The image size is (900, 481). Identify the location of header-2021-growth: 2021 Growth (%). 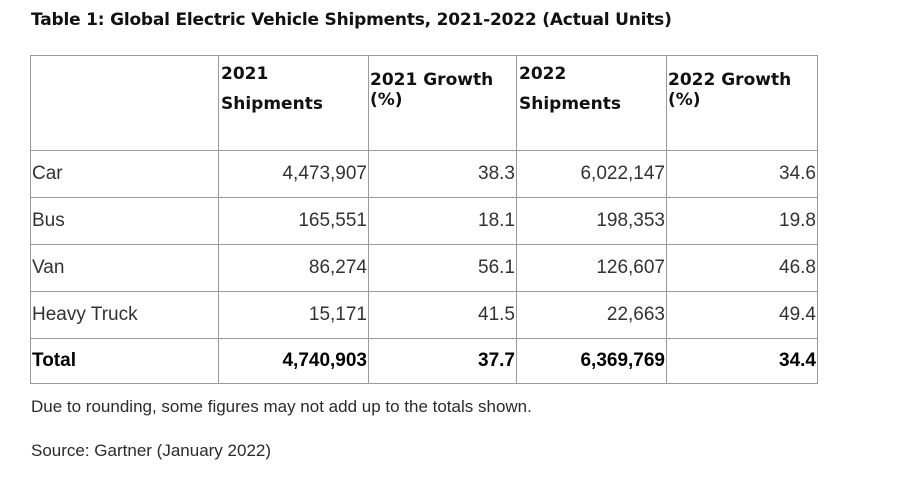
(442, 103).